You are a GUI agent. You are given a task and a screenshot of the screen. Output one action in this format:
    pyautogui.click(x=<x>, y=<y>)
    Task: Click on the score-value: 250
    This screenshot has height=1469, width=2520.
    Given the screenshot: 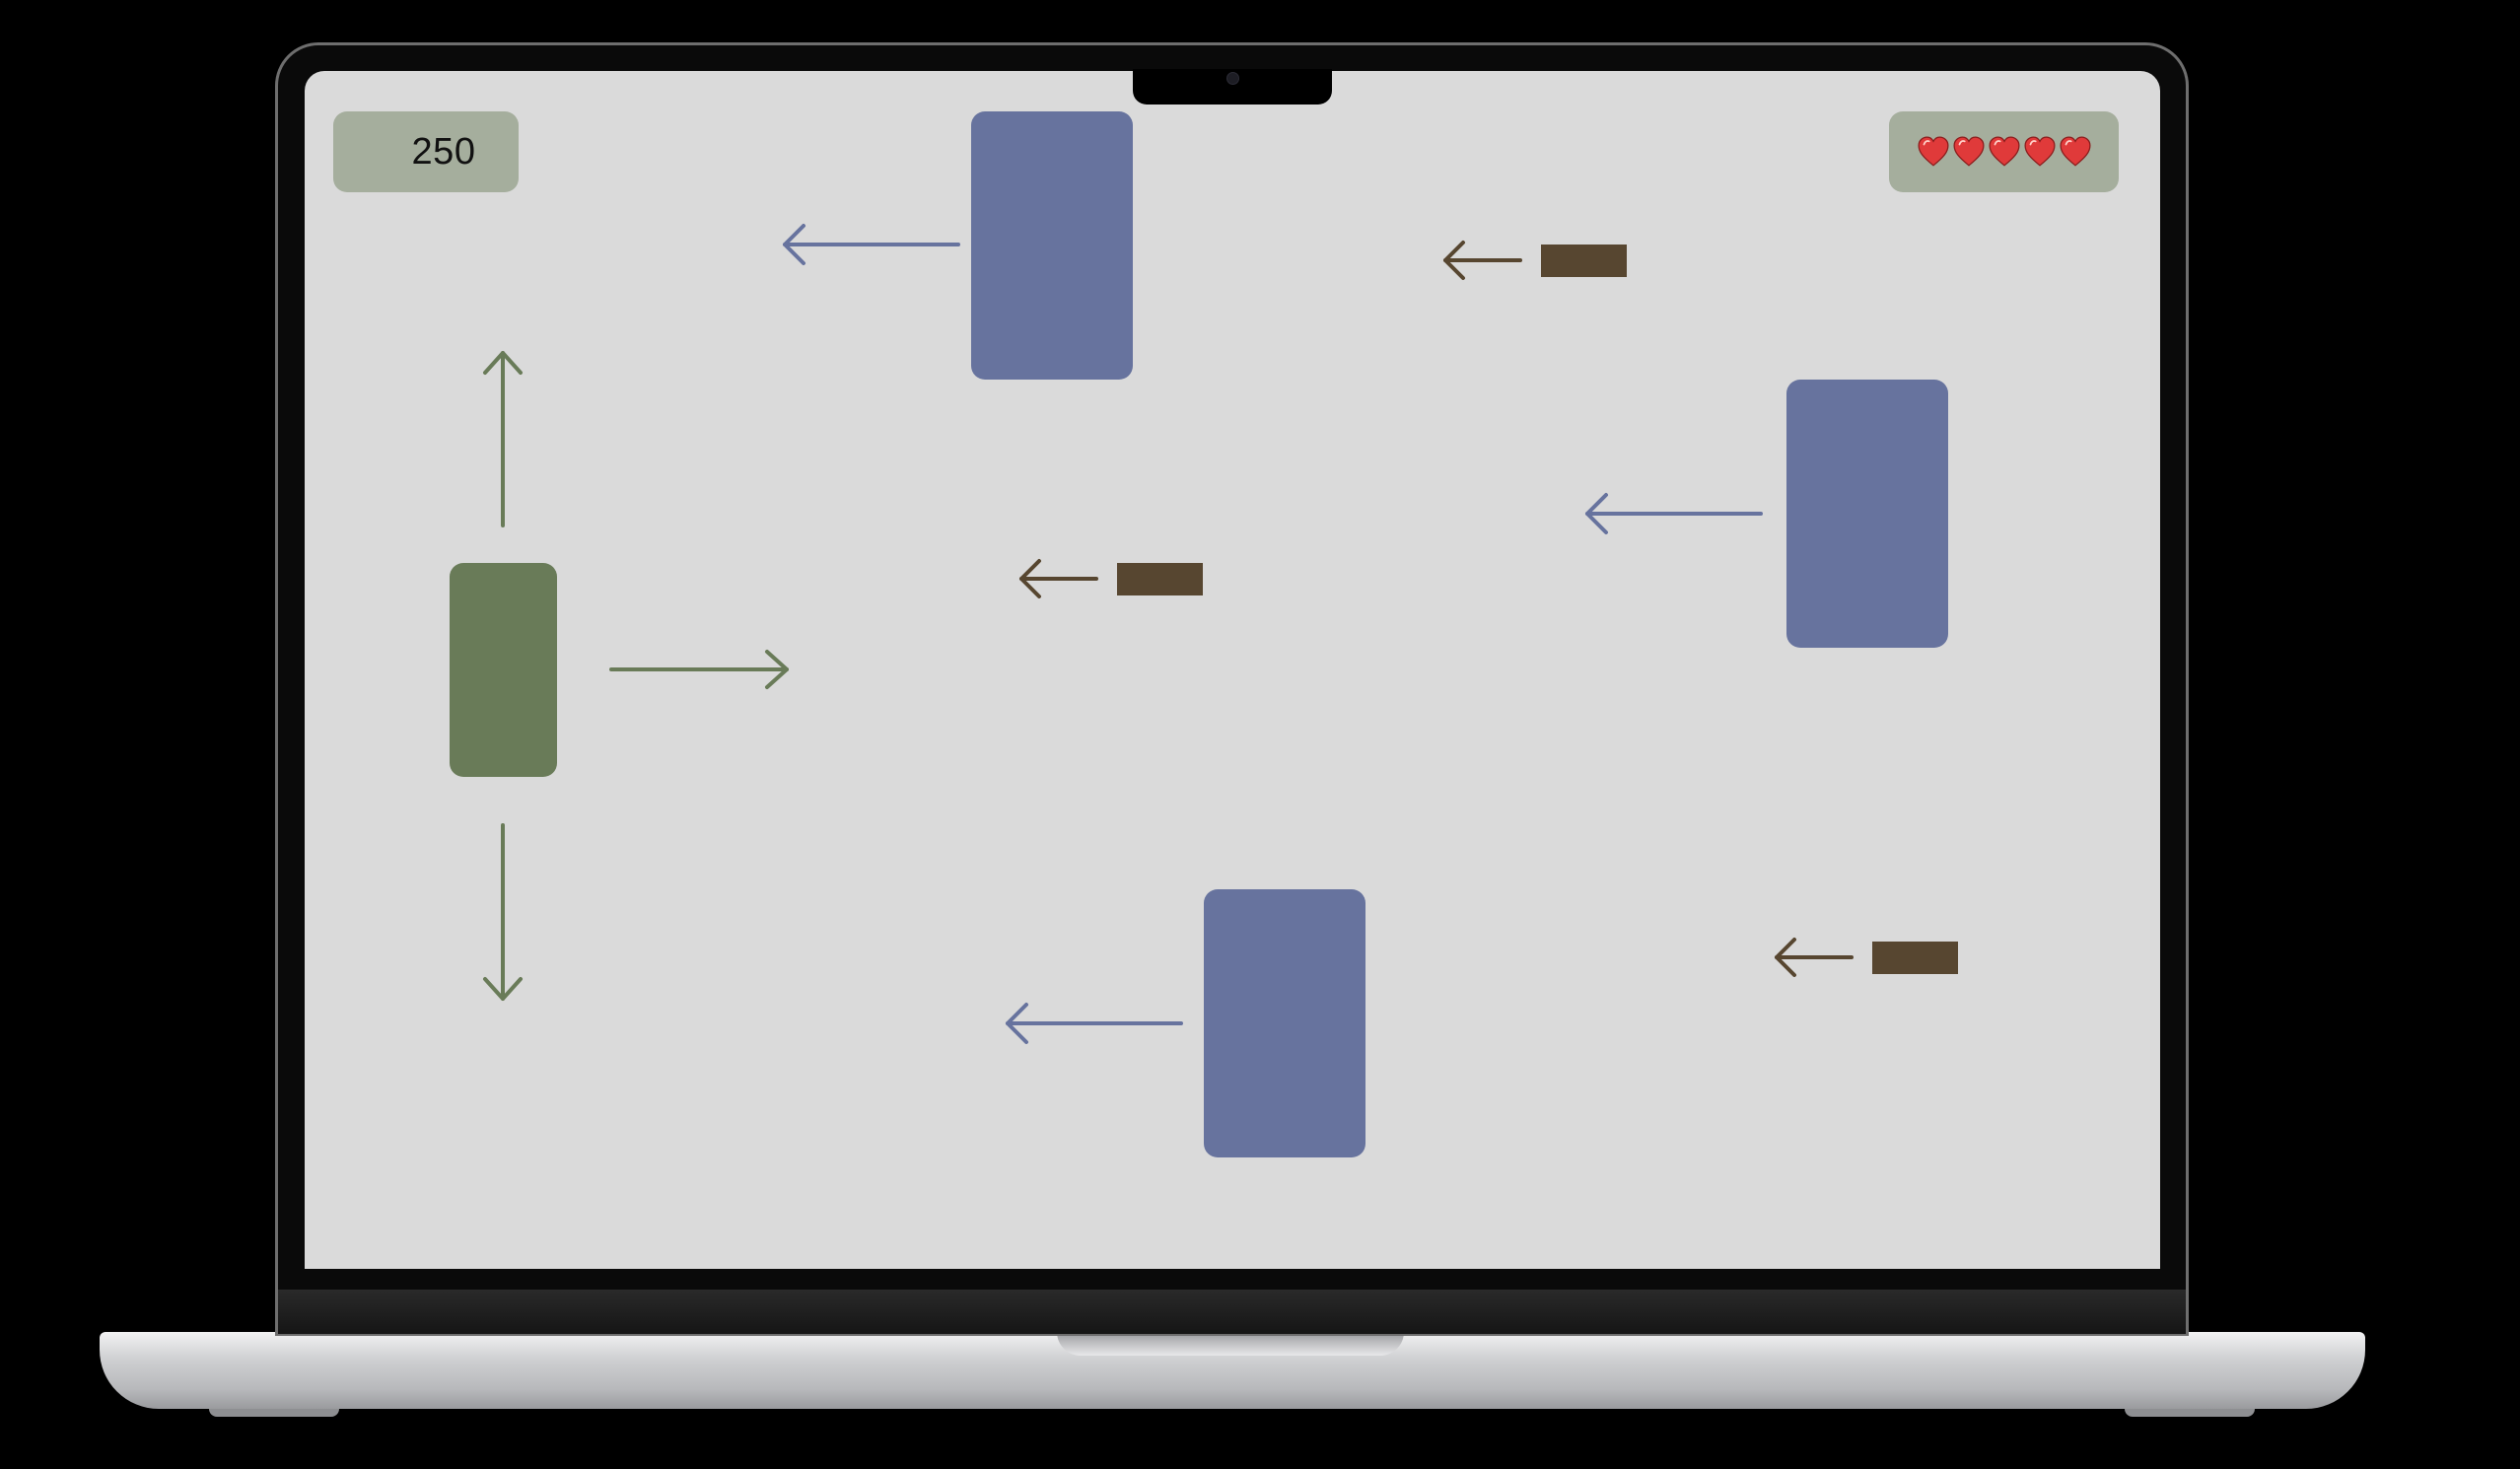 What is the action you would take?
    pyautogui.click(x=443, y=151)
    